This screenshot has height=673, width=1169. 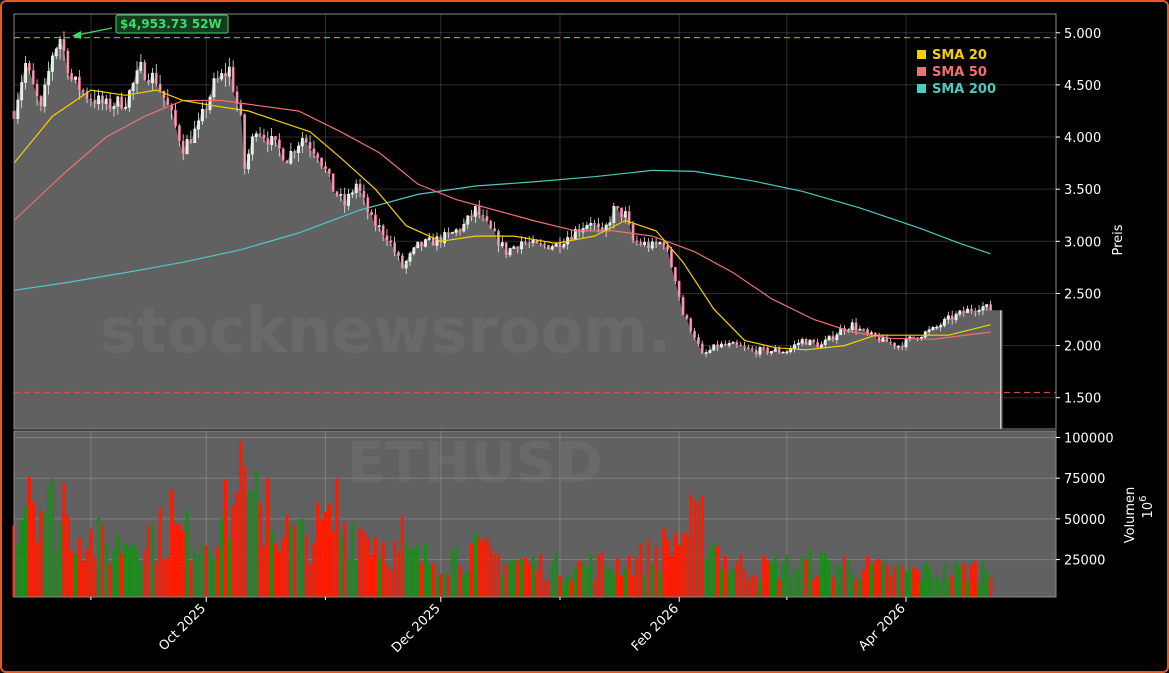 I want to click on volume-tick-label: 25000, so click(x=1084, y=561).